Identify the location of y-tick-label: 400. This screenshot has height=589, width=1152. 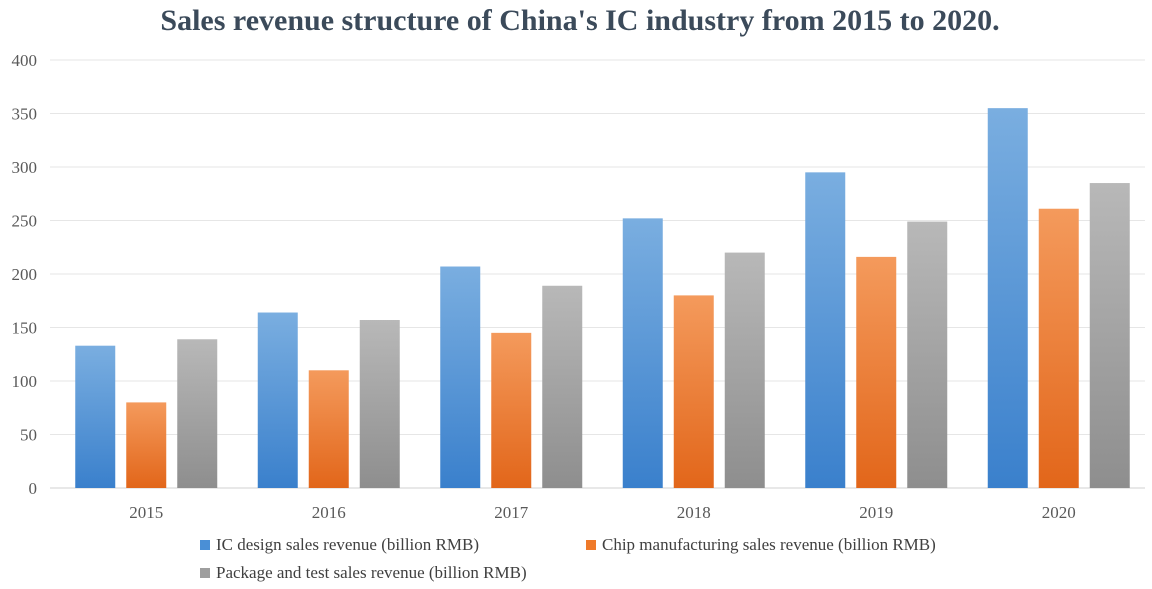
(25, 60).